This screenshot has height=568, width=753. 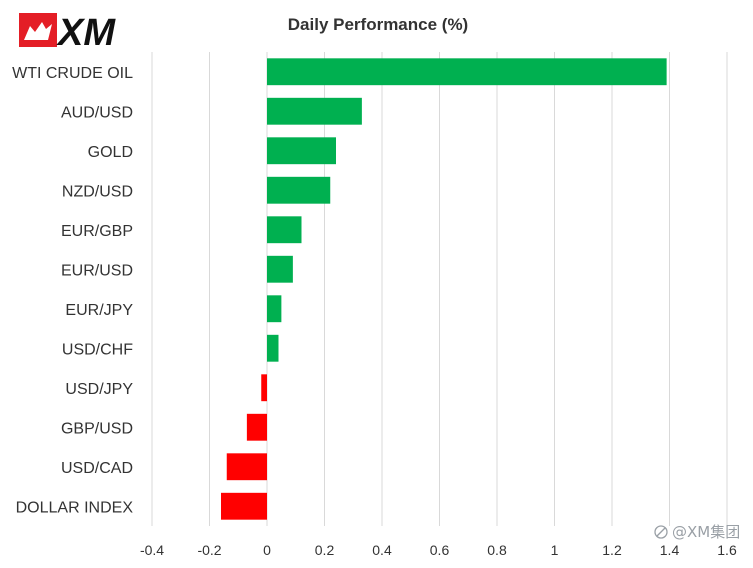 What do you see at coordinates (97, 112) in the screenshot?
I see `category-label: AUD/USD` at bounding box center [97, 112].